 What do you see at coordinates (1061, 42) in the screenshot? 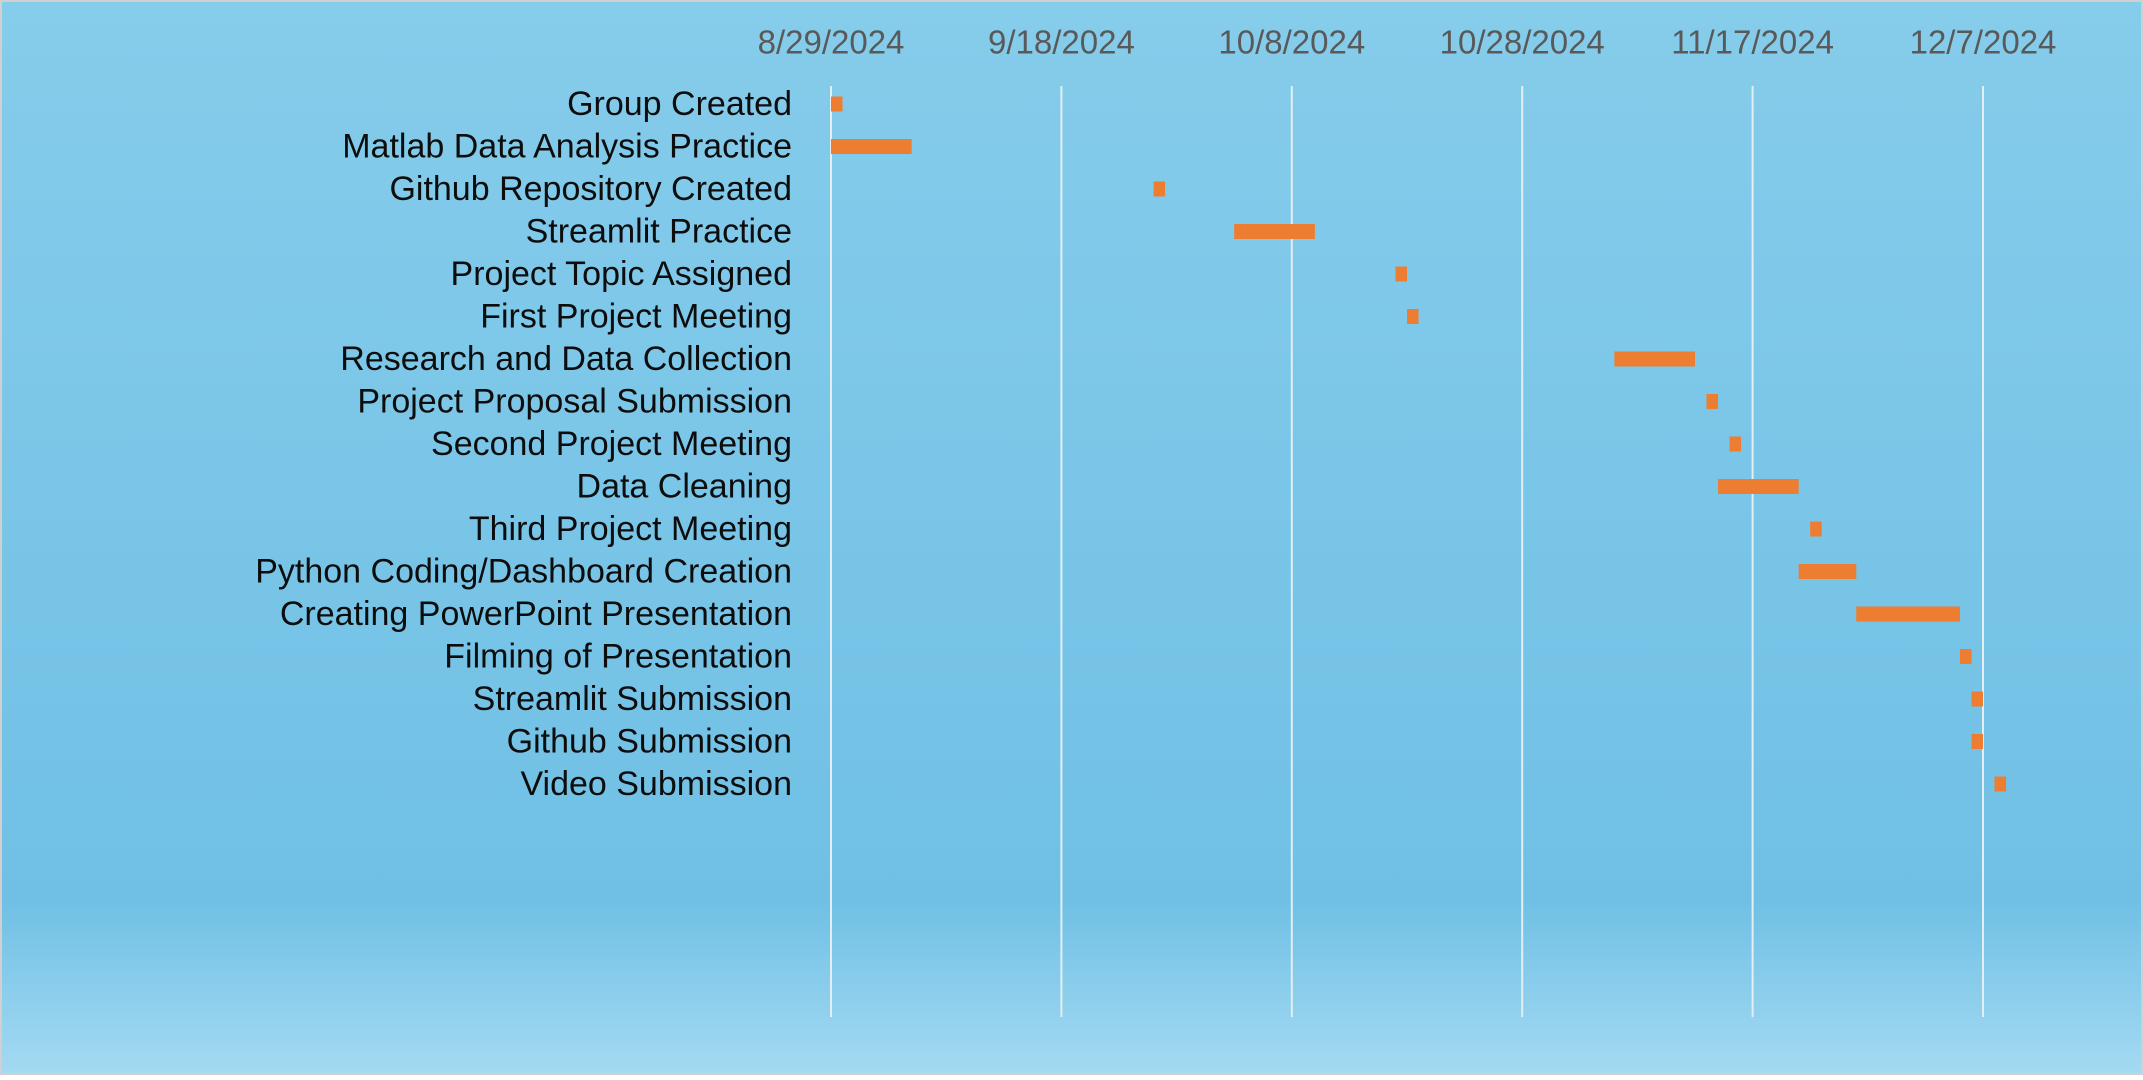
I see `x-tick-label: 9/18/2024` at bounding box center [1061, 42].